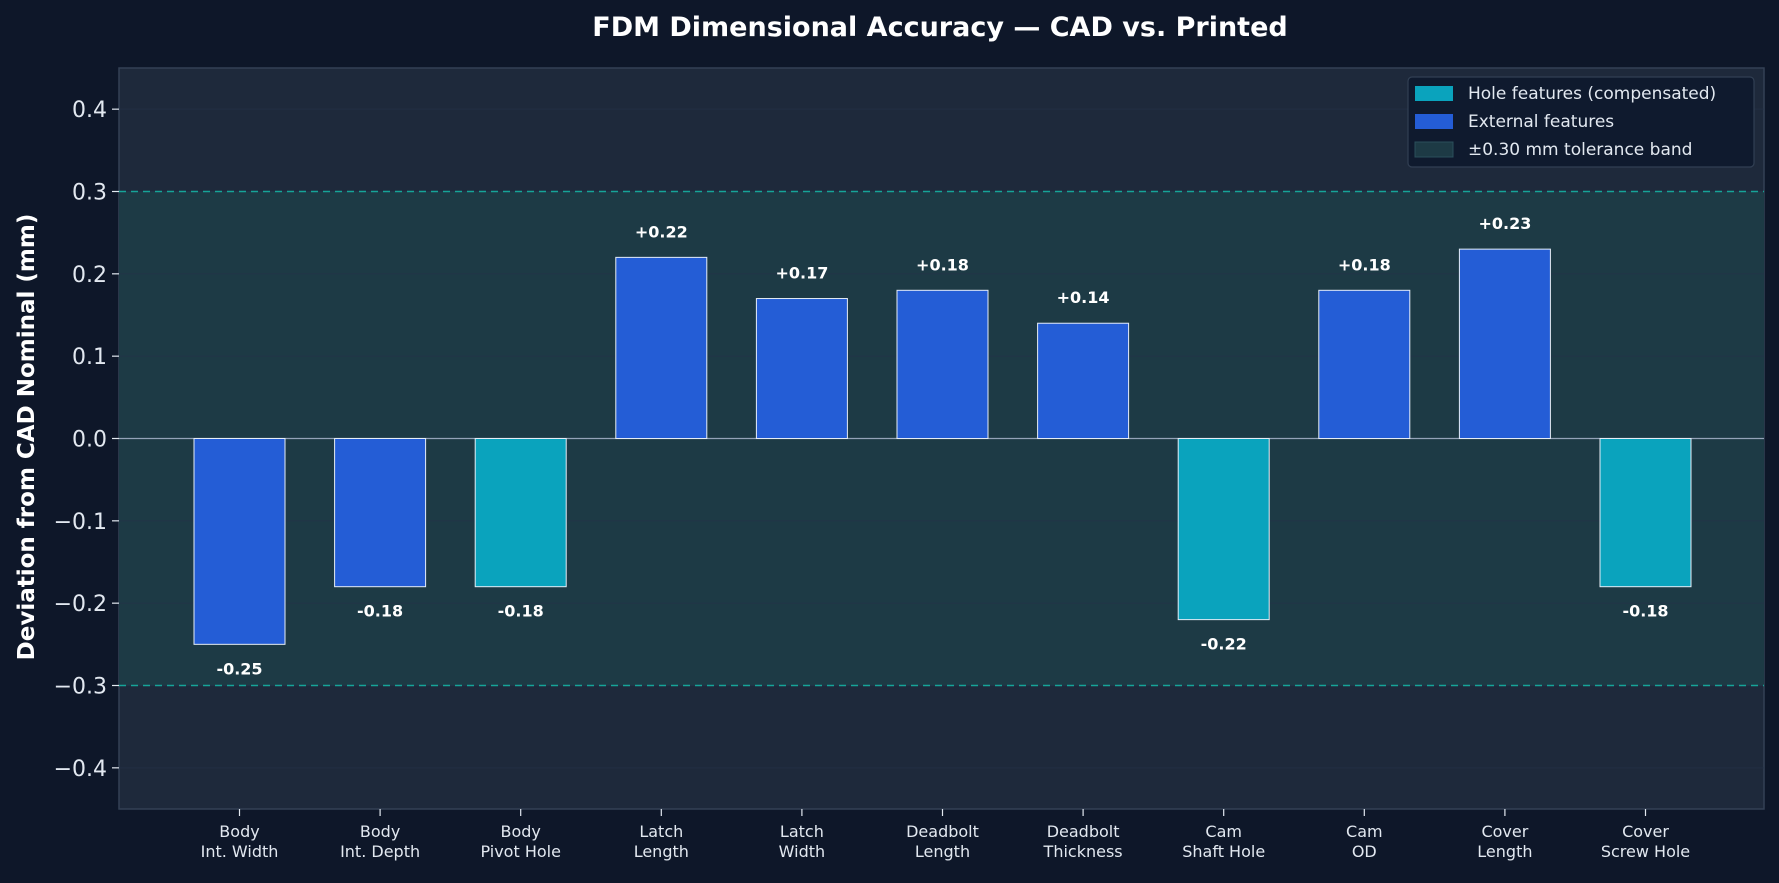 This screenshot has height=883, width=1779. I want to click on x-tick-label: Cover Length, so click(1504, 841).